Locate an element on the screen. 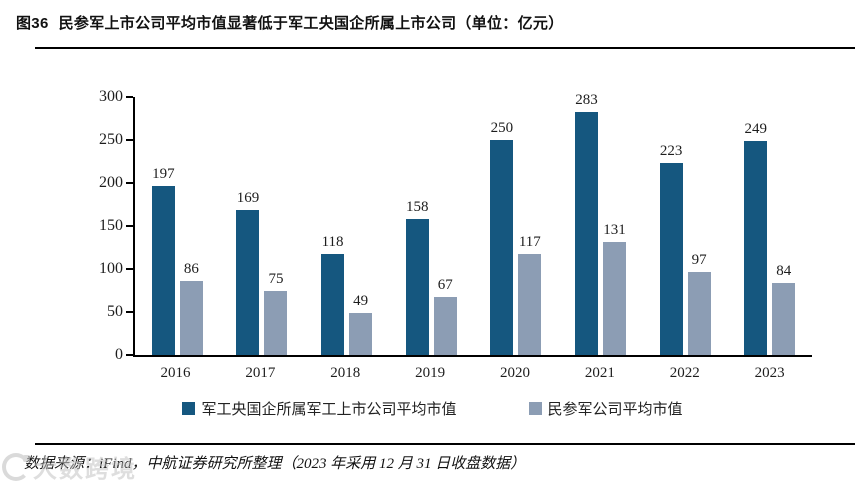 This screenshot has height=484, width=865. bar-group: 223 97 is located at coordinates (685, 226).